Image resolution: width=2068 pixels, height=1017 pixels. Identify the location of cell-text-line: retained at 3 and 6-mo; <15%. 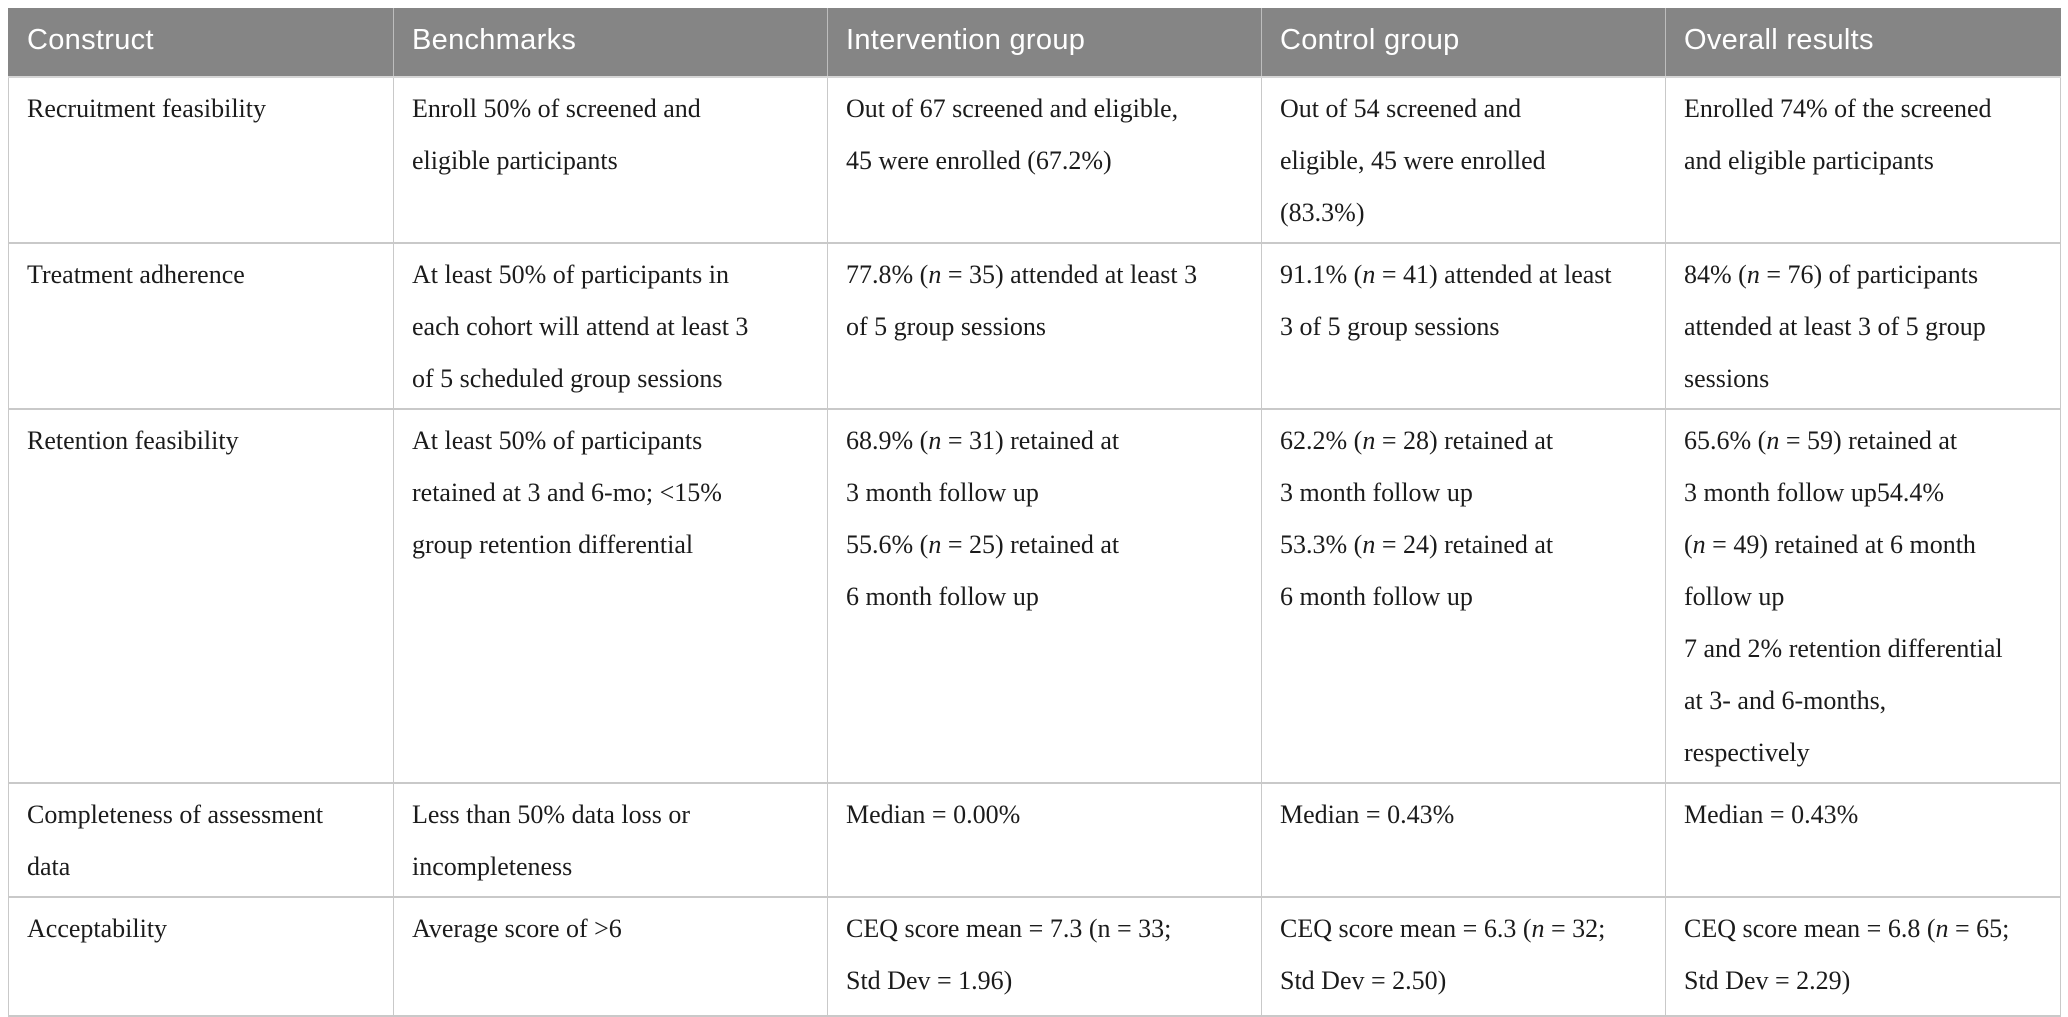
(567, 492).